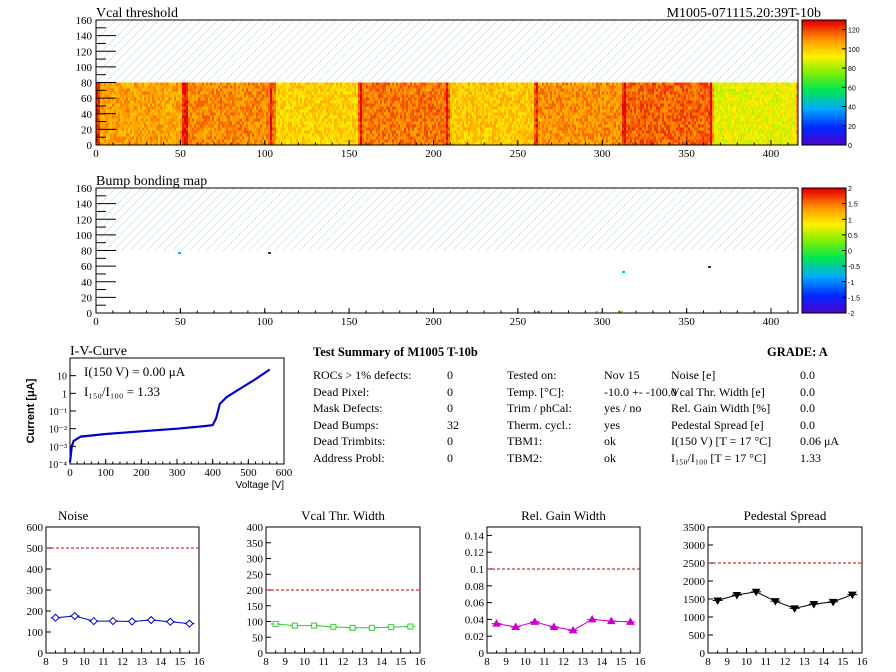 This screenshot has height=672, width=896. I want to click on summary-col1-label: ROCs > 1% defects:, so click(362, 375).